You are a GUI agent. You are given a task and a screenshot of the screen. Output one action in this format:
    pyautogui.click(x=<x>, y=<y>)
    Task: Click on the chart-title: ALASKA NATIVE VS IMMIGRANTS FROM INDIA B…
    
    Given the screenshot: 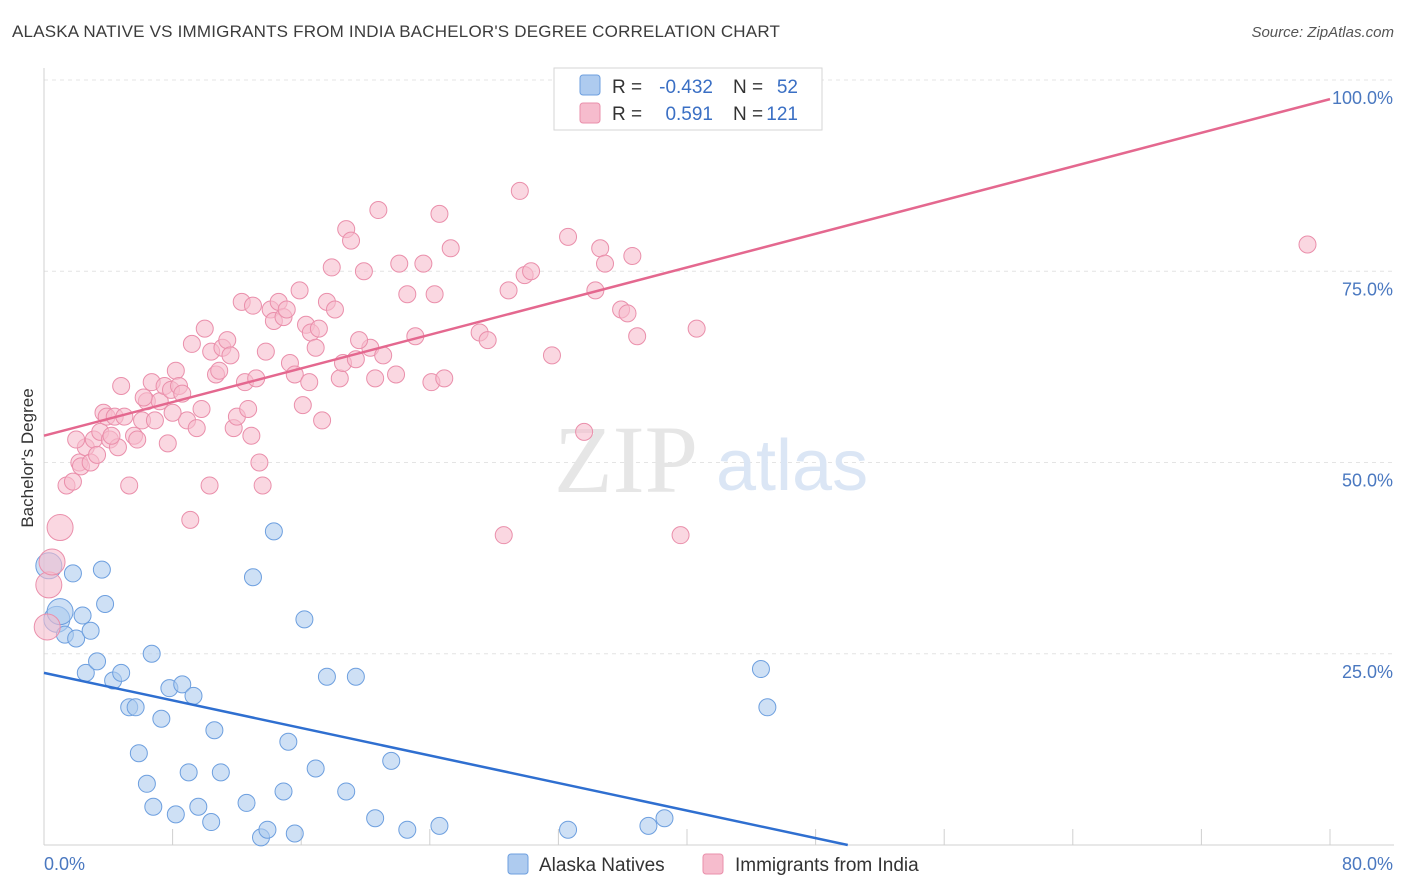 What is the action you would take?
    pyautogui.click(x=396, y=31)
    